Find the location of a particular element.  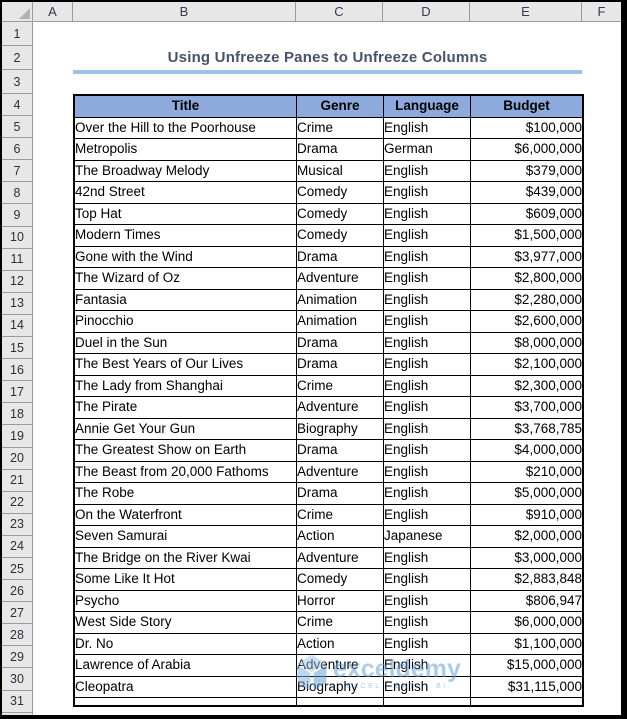

header-cell-genre: Genre is located at coordinates (340, 106).